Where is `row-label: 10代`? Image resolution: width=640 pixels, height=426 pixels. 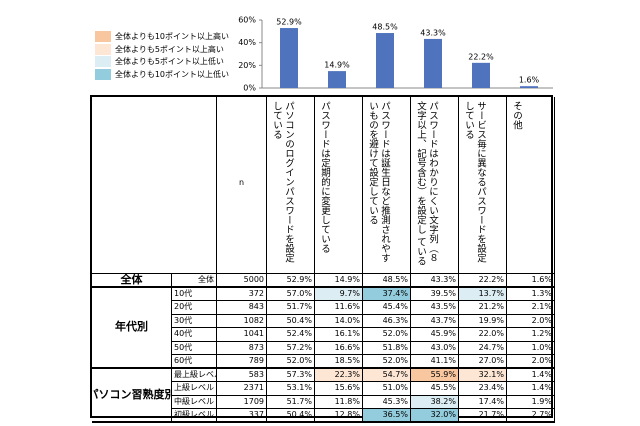
row-label: 10代 is located at coordinates (194, 294).